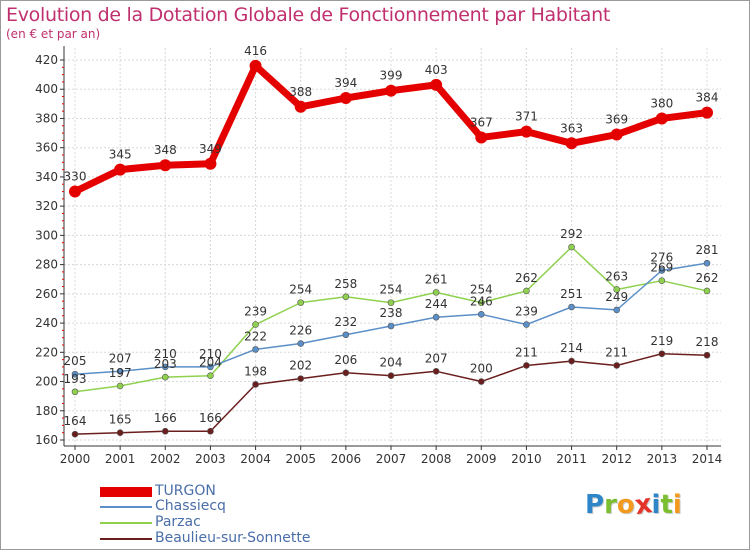  I want to click on y-tick-label: 160, so click(46, 440).